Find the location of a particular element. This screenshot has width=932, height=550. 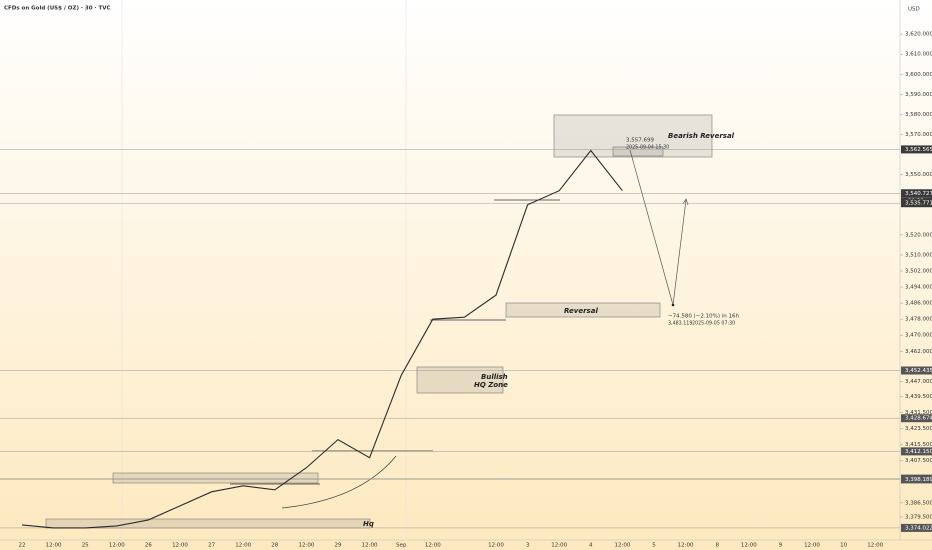

y-tick-label: 3,620.000 is located at coordinates (918, 35).